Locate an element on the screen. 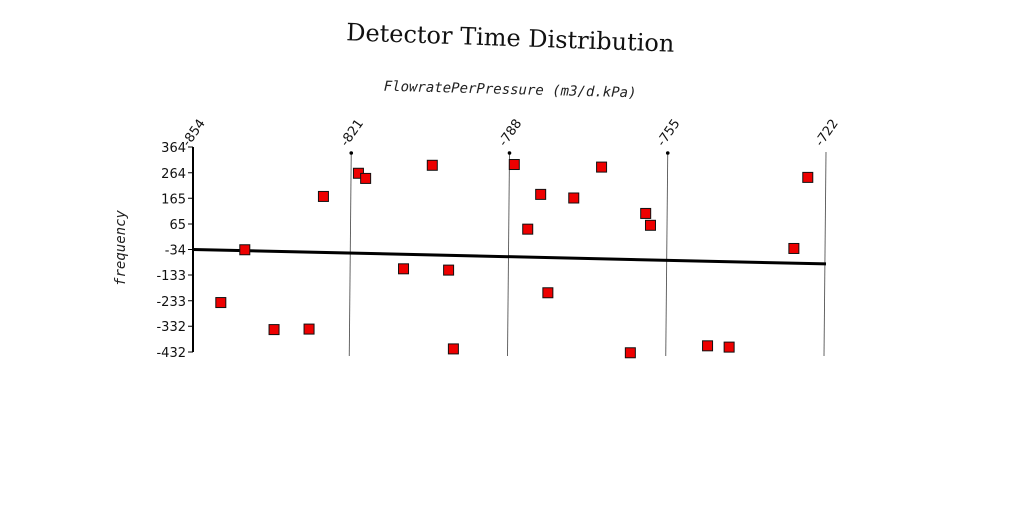  y-tick-label: 364 is located at coordinates (173, 148).